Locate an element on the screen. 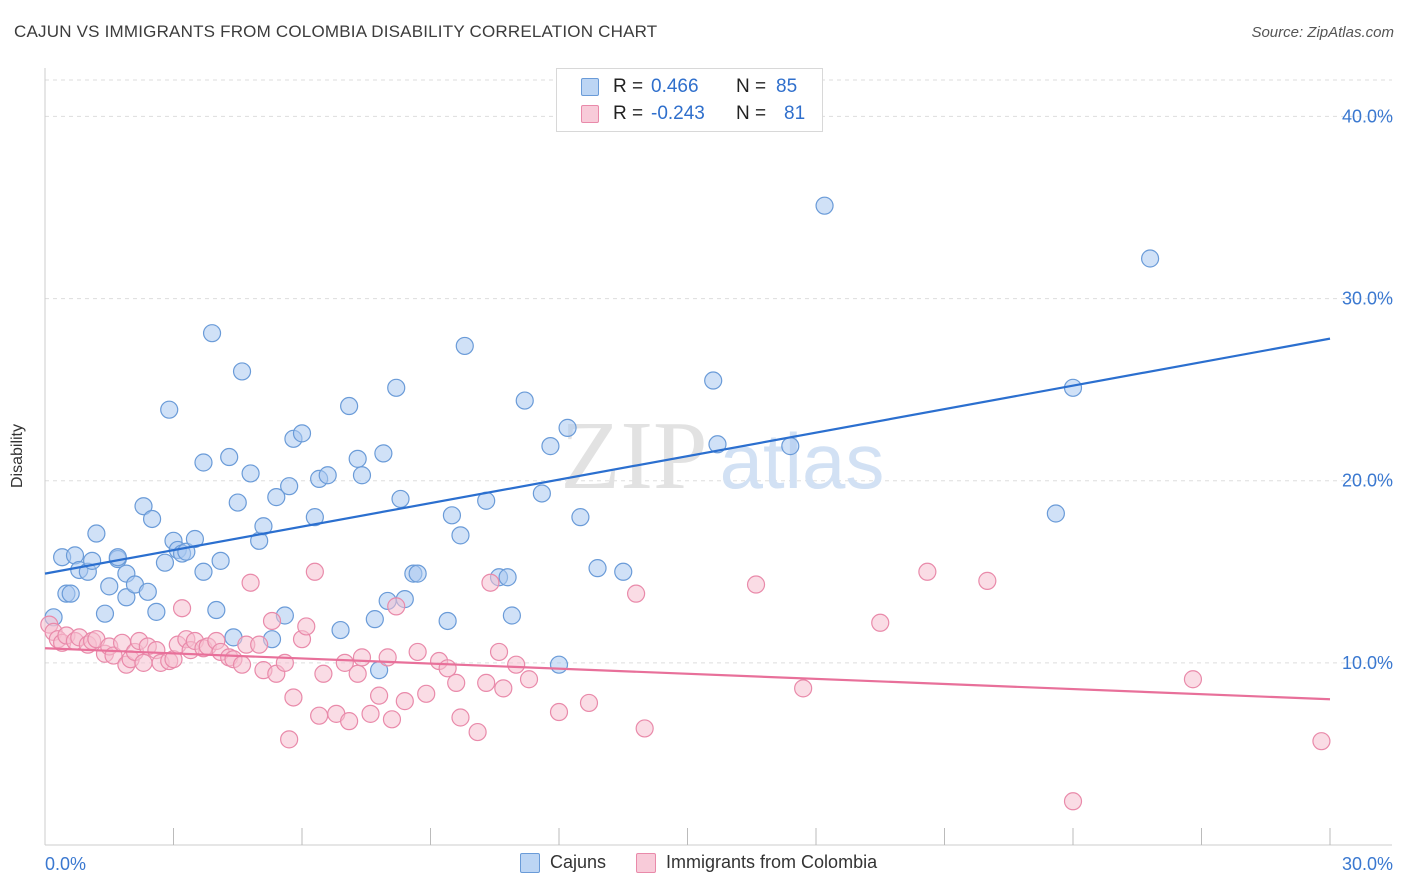 This screenshot has width=1406, height=892. legend-item-cajuns: Cajuns is located at coordinates (563, 862).